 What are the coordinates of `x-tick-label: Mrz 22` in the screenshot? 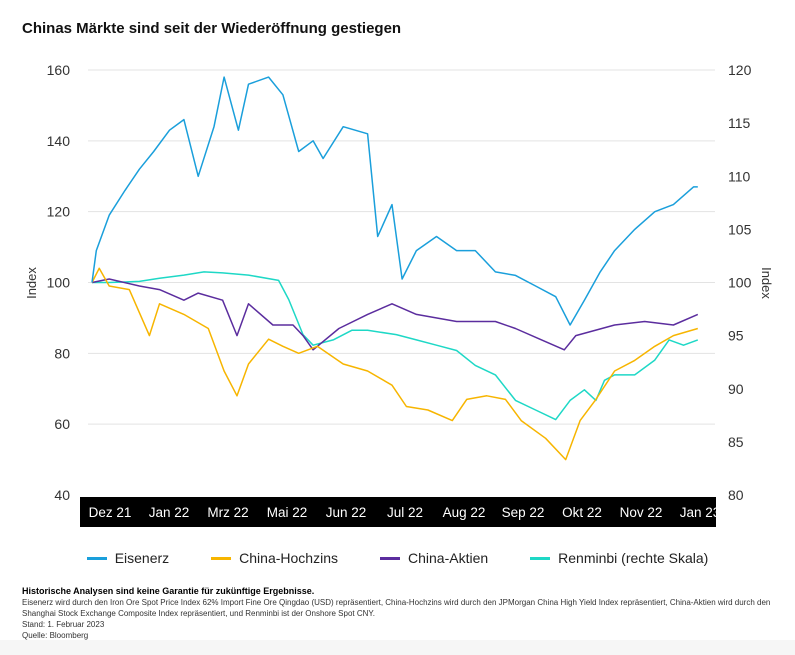 It's located at (227, 512).